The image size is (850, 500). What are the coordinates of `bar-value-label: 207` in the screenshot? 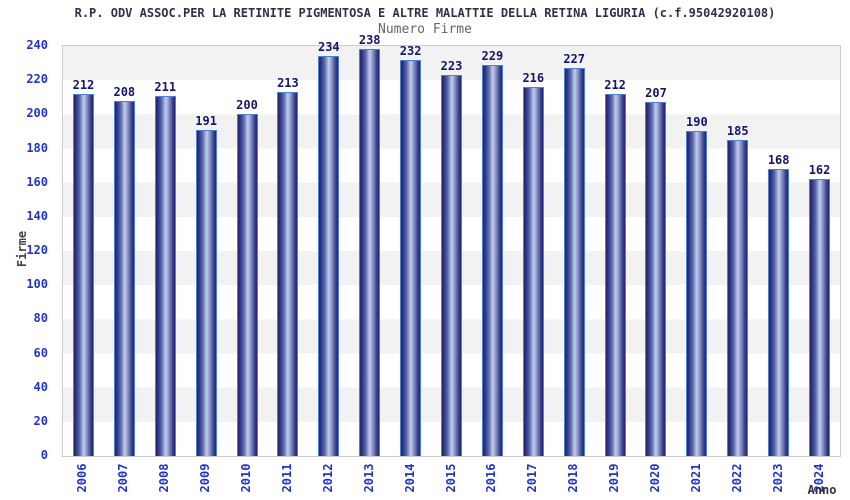 It's located at (656, 93).